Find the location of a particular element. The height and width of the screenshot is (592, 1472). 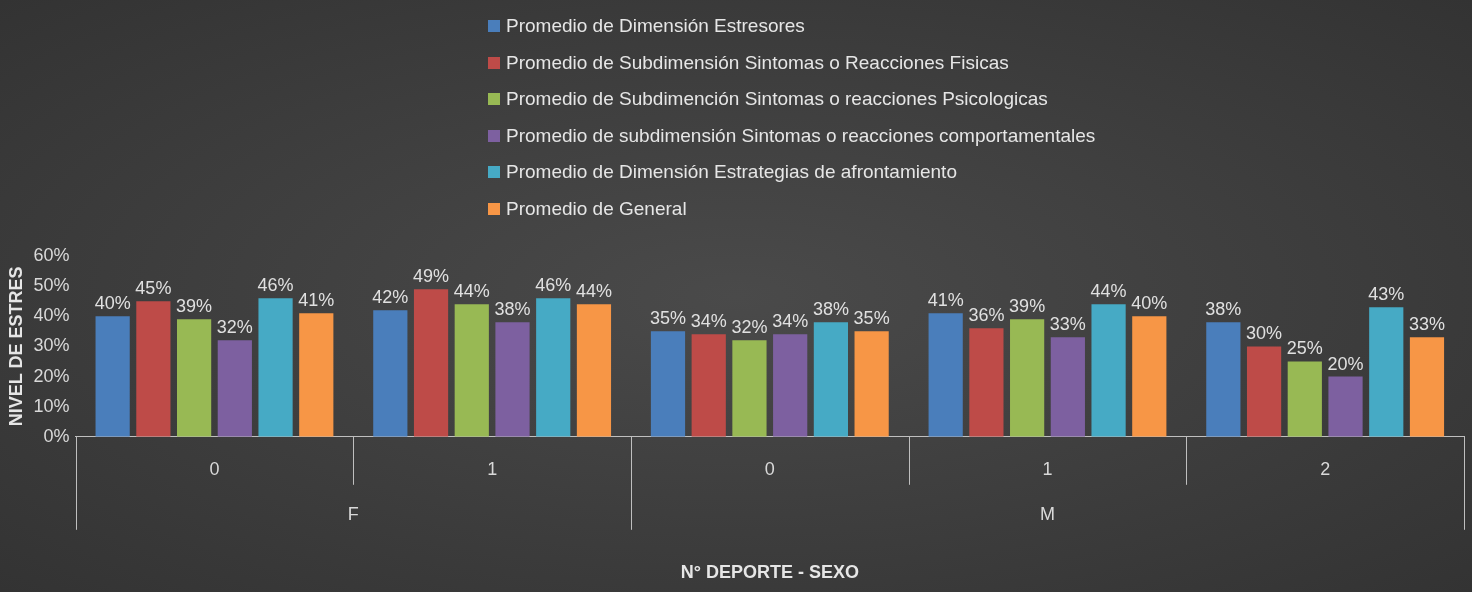

data-label: 43% is located at coordinates (1386, 294).